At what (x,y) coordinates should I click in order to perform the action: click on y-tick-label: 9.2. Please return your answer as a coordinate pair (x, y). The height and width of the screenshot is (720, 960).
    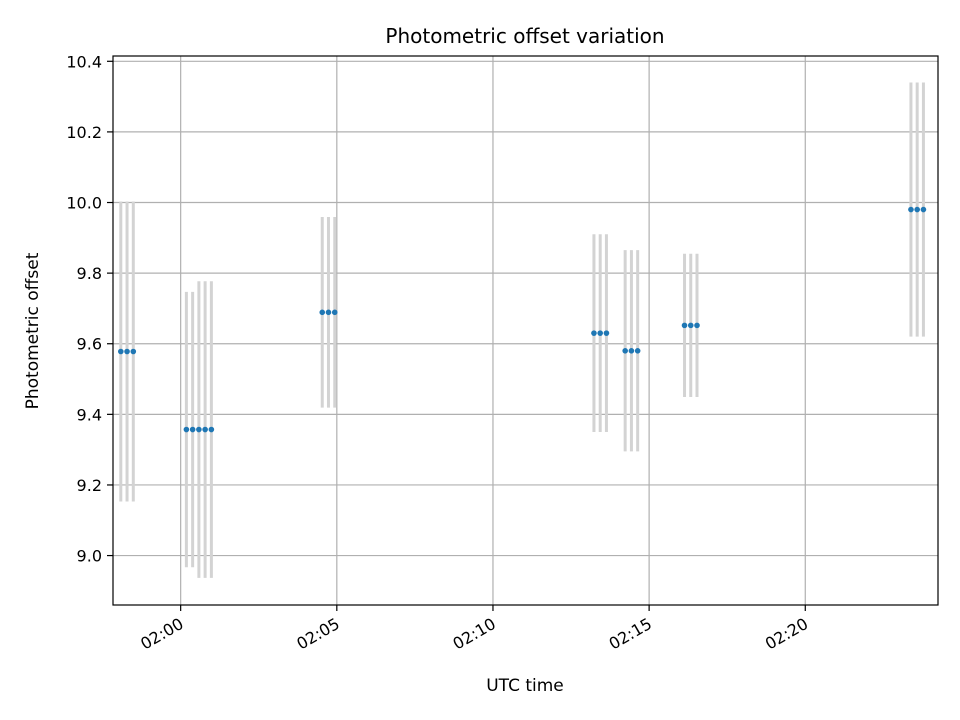
    Looking at the image, I should click on (89, 485).